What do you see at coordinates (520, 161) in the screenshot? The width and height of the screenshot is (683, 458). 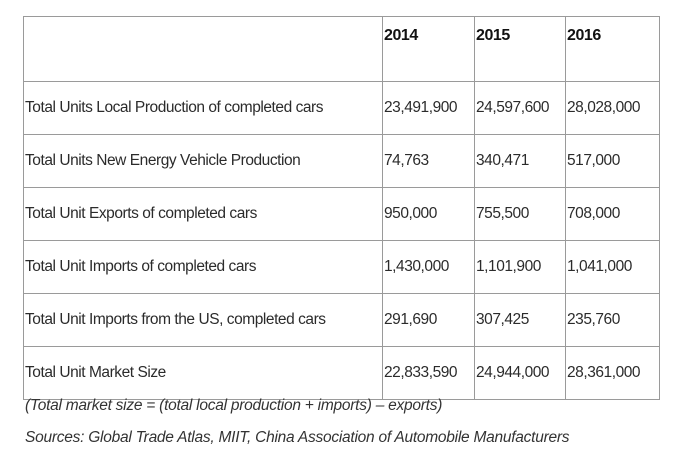 I see `cell-2015: 340,471` at bounding box center [520, 161].